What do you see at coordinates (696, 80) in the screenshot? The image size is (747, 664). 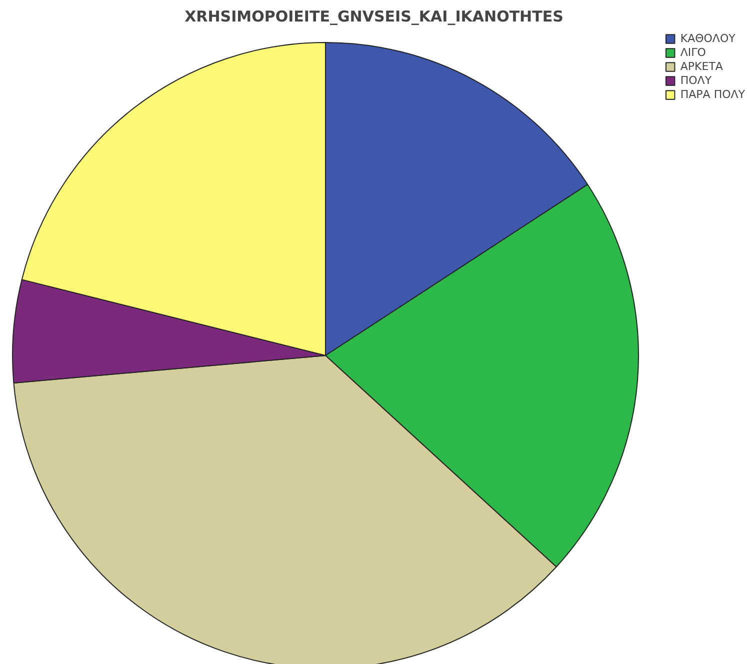 I see `legend-label: ΠΟΛΥ` at bounding box center [696, 80].